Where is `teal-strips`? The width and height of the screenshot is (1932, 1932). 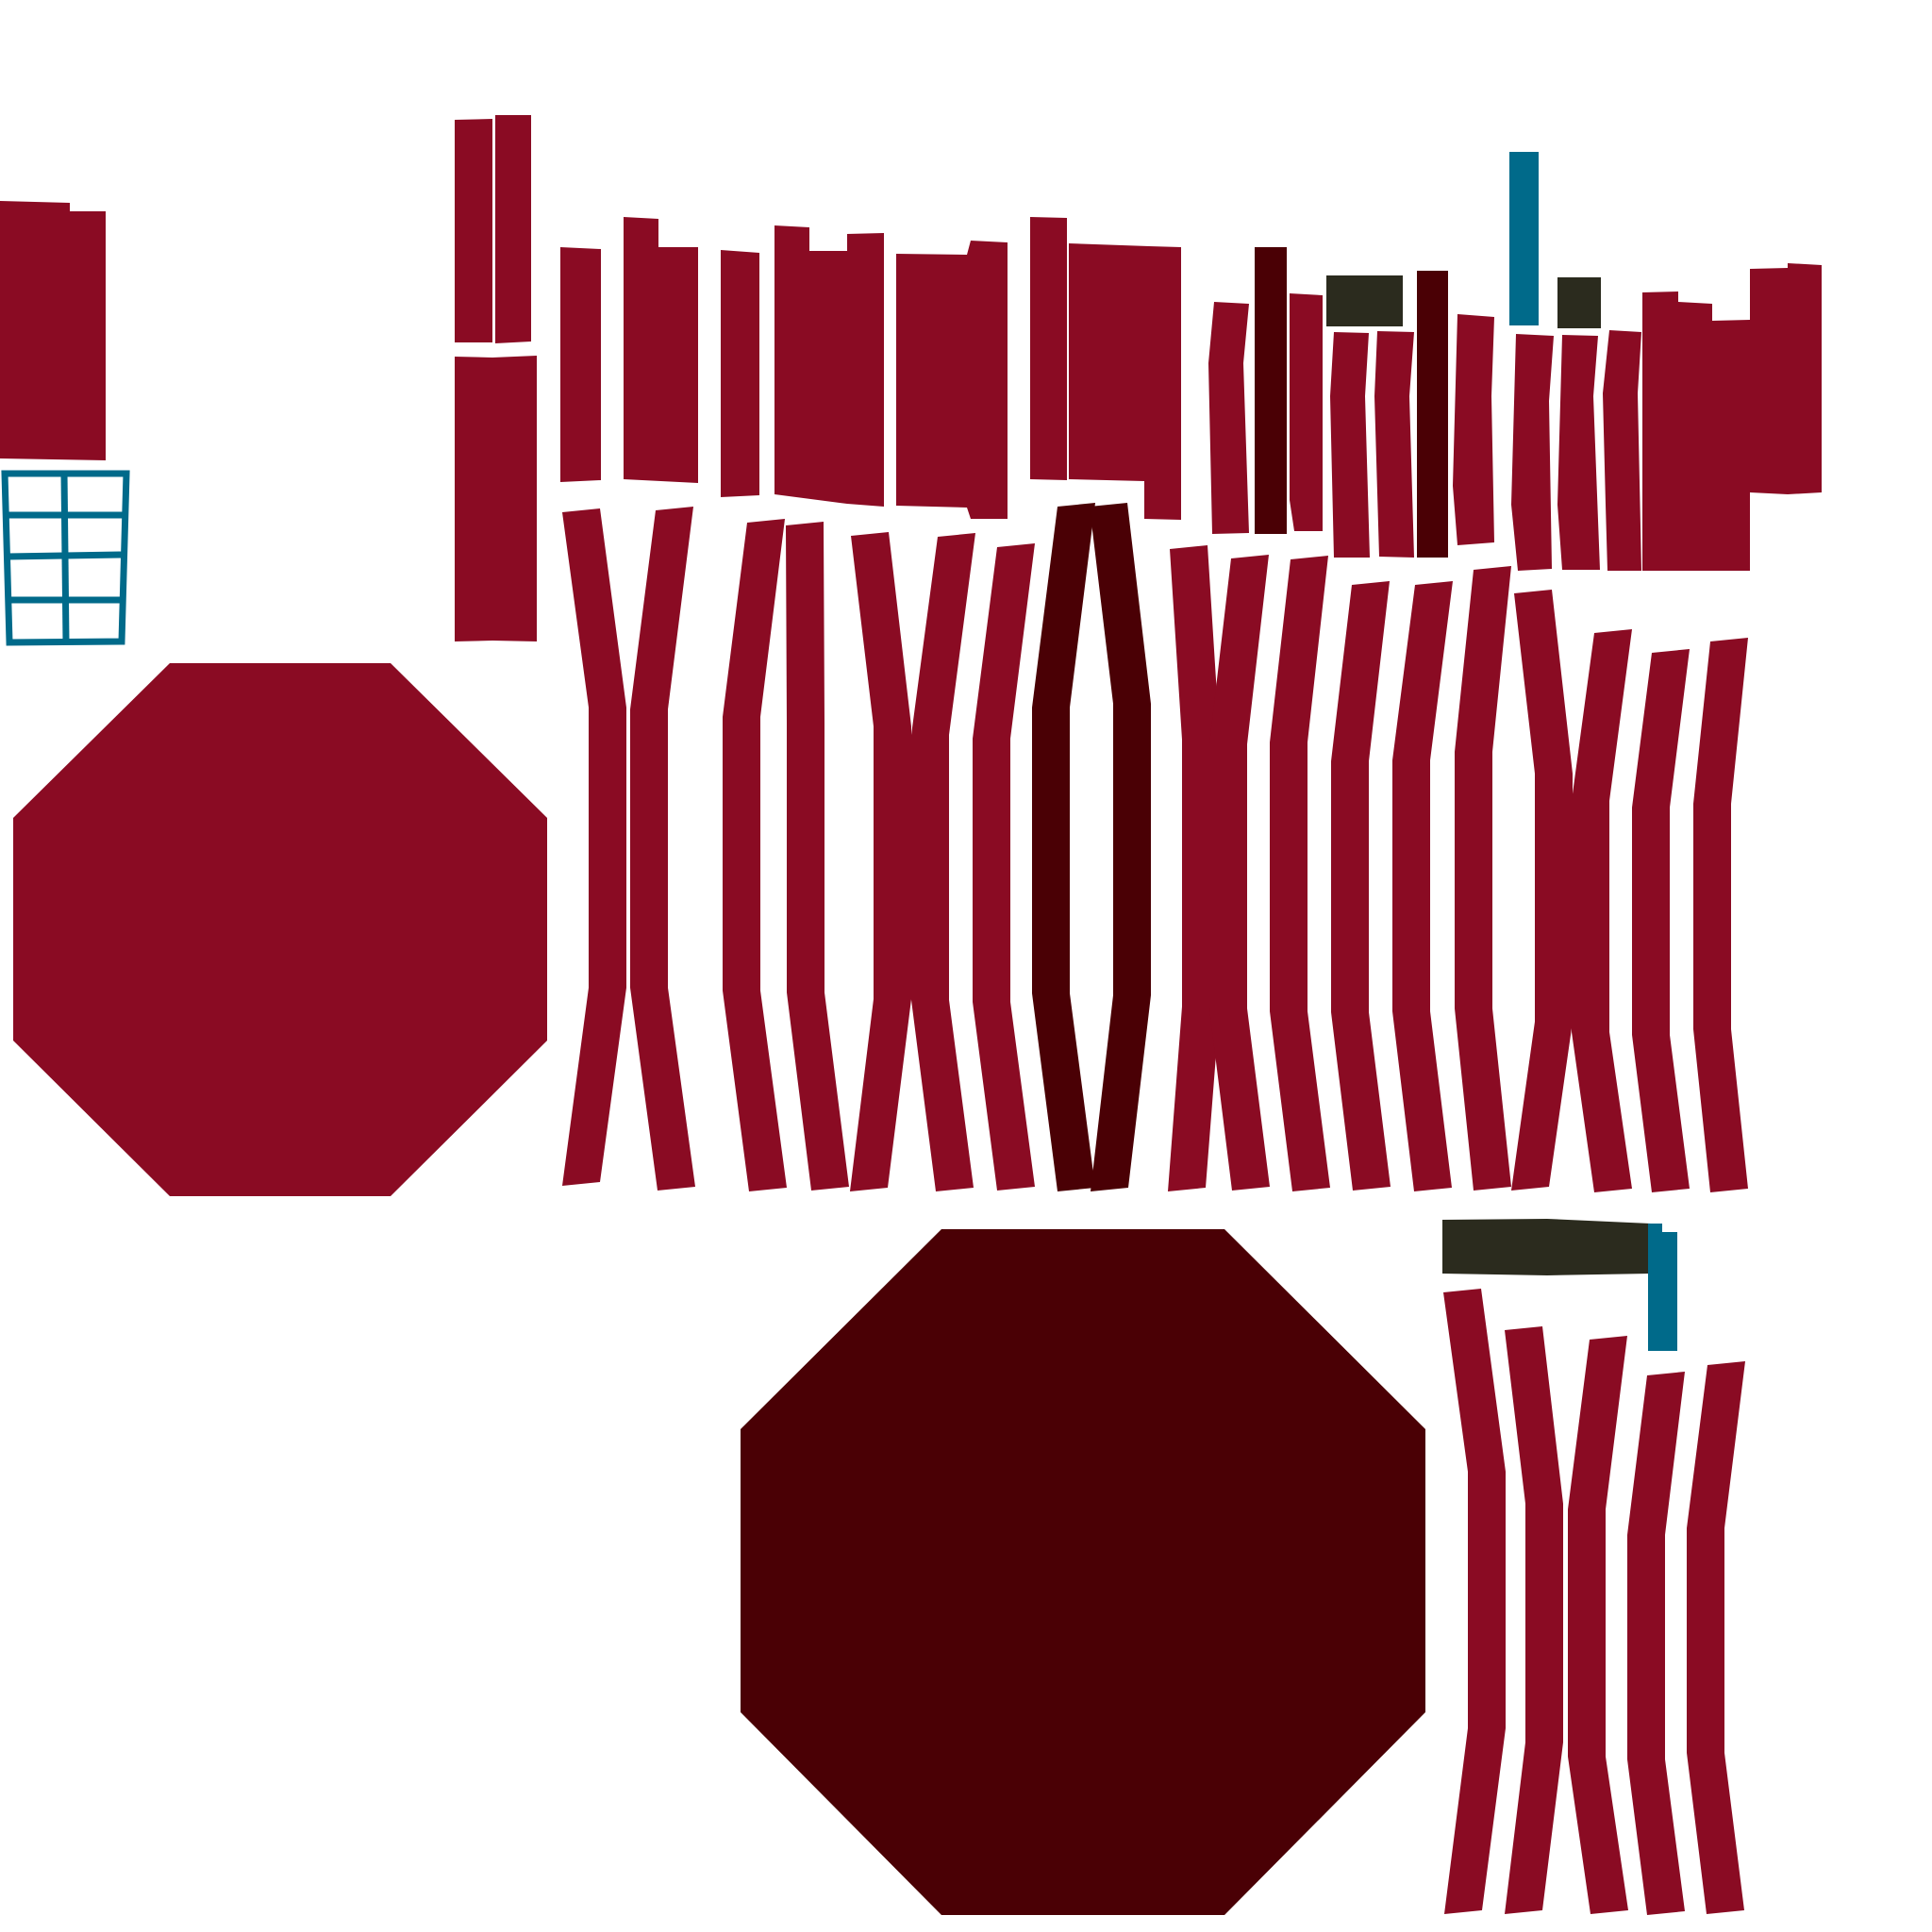
teal-strips is located at coordinates (1593, 752).